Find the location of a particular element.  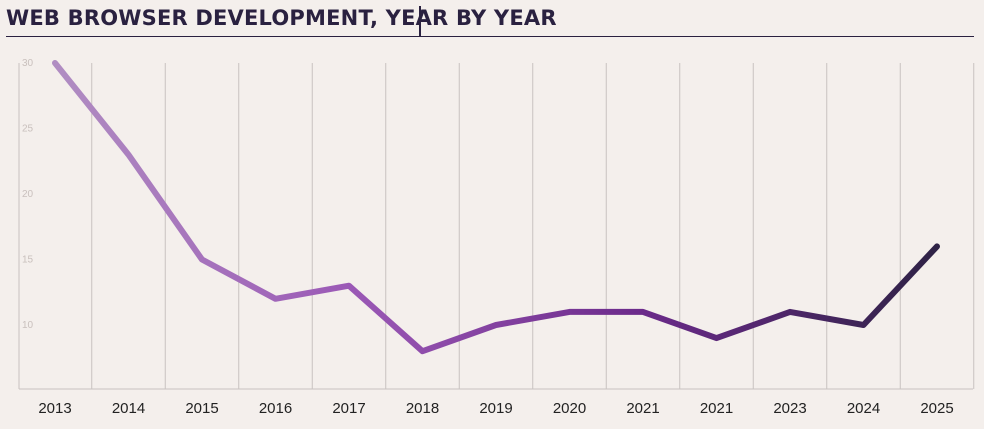

x-tick-label: 2025 is located at coordinates (936, 408).